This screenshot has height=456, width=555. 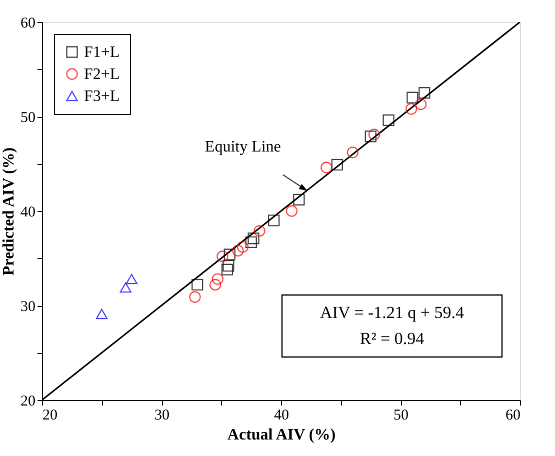 I want to click on annotation: AIV = -1.21 q + 59.4, so click(x=392, y=312).